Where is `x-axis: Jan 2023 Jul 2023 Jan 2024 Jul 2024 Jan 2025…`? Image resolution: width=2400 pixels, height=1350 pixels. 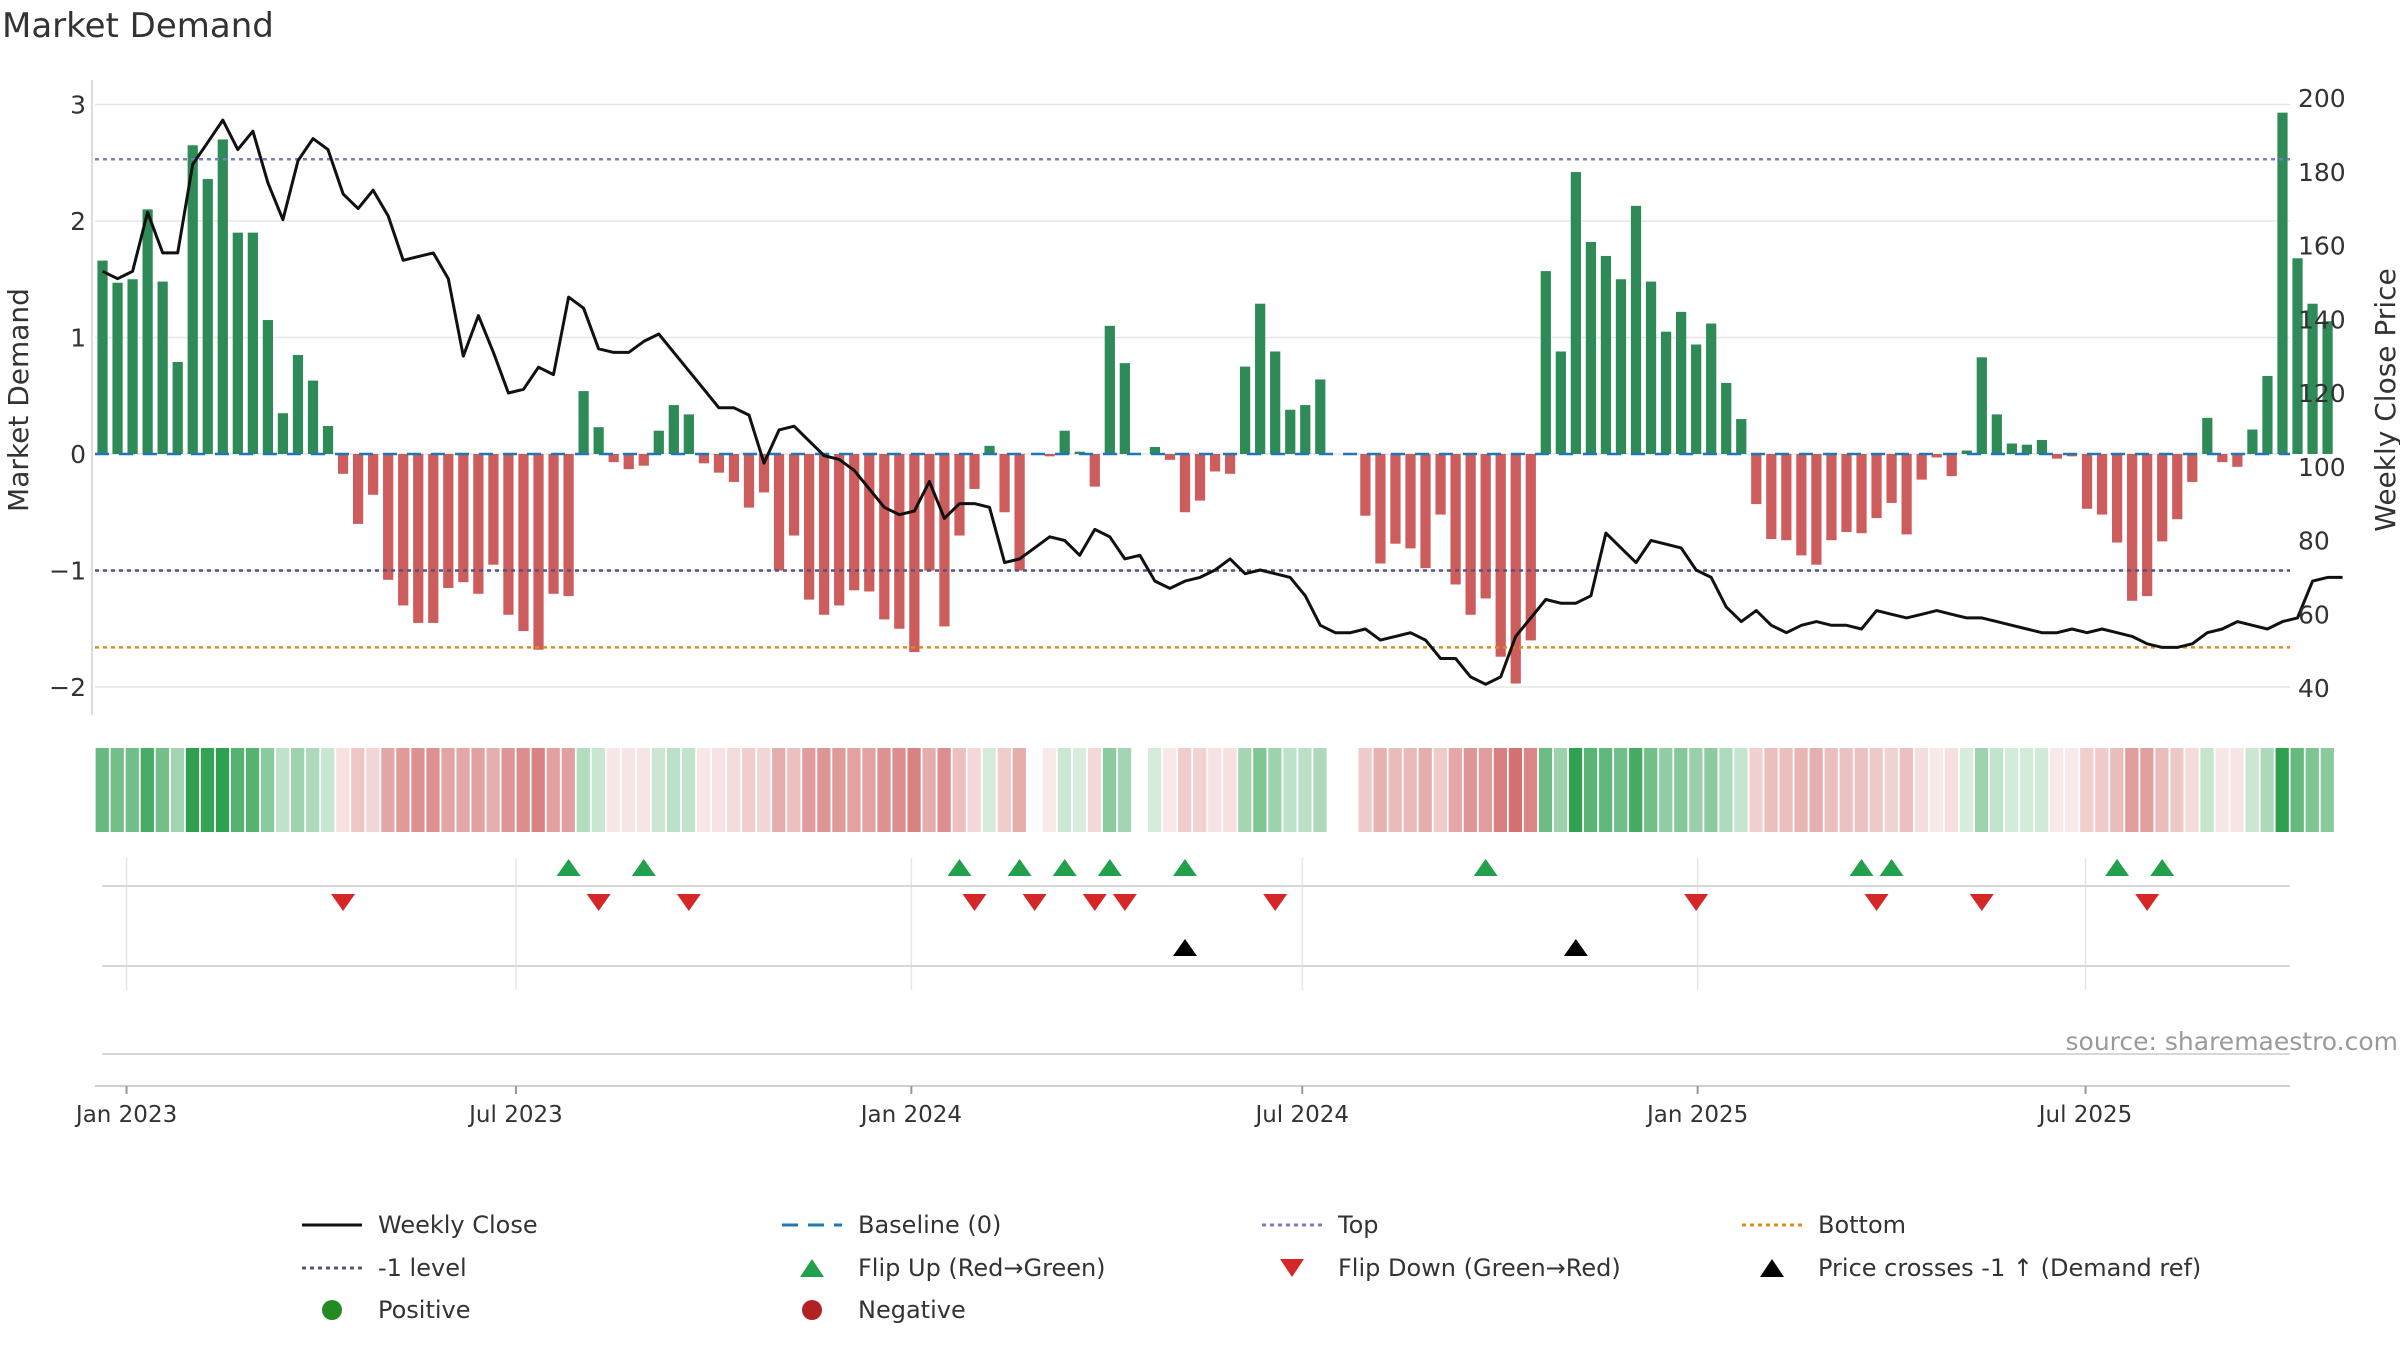
x-axis: Jan 2023 Jul 2023 Jan 2024 Jul 2024 Jan 2025… is located at coordinates (1182, 1106).